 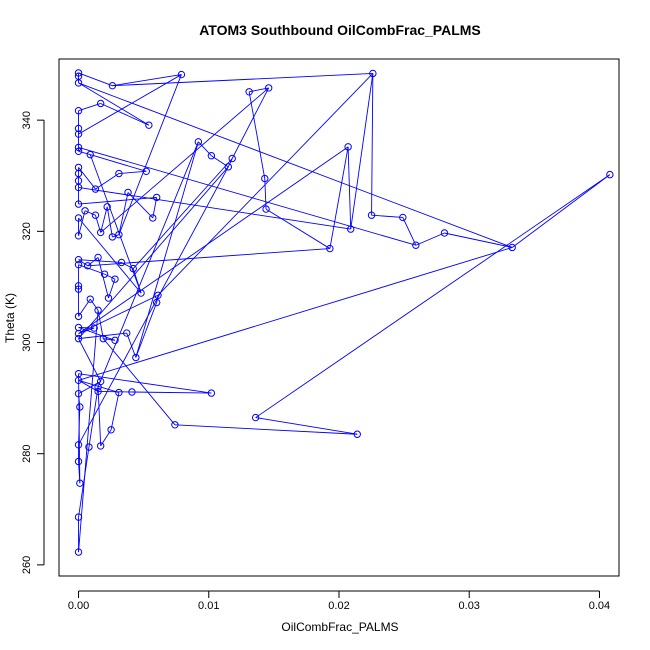 What do you see at coordinates (338, 606) in the screenshot?
I see `x-tick-label: 0.02` at bounding box center [338, 606].